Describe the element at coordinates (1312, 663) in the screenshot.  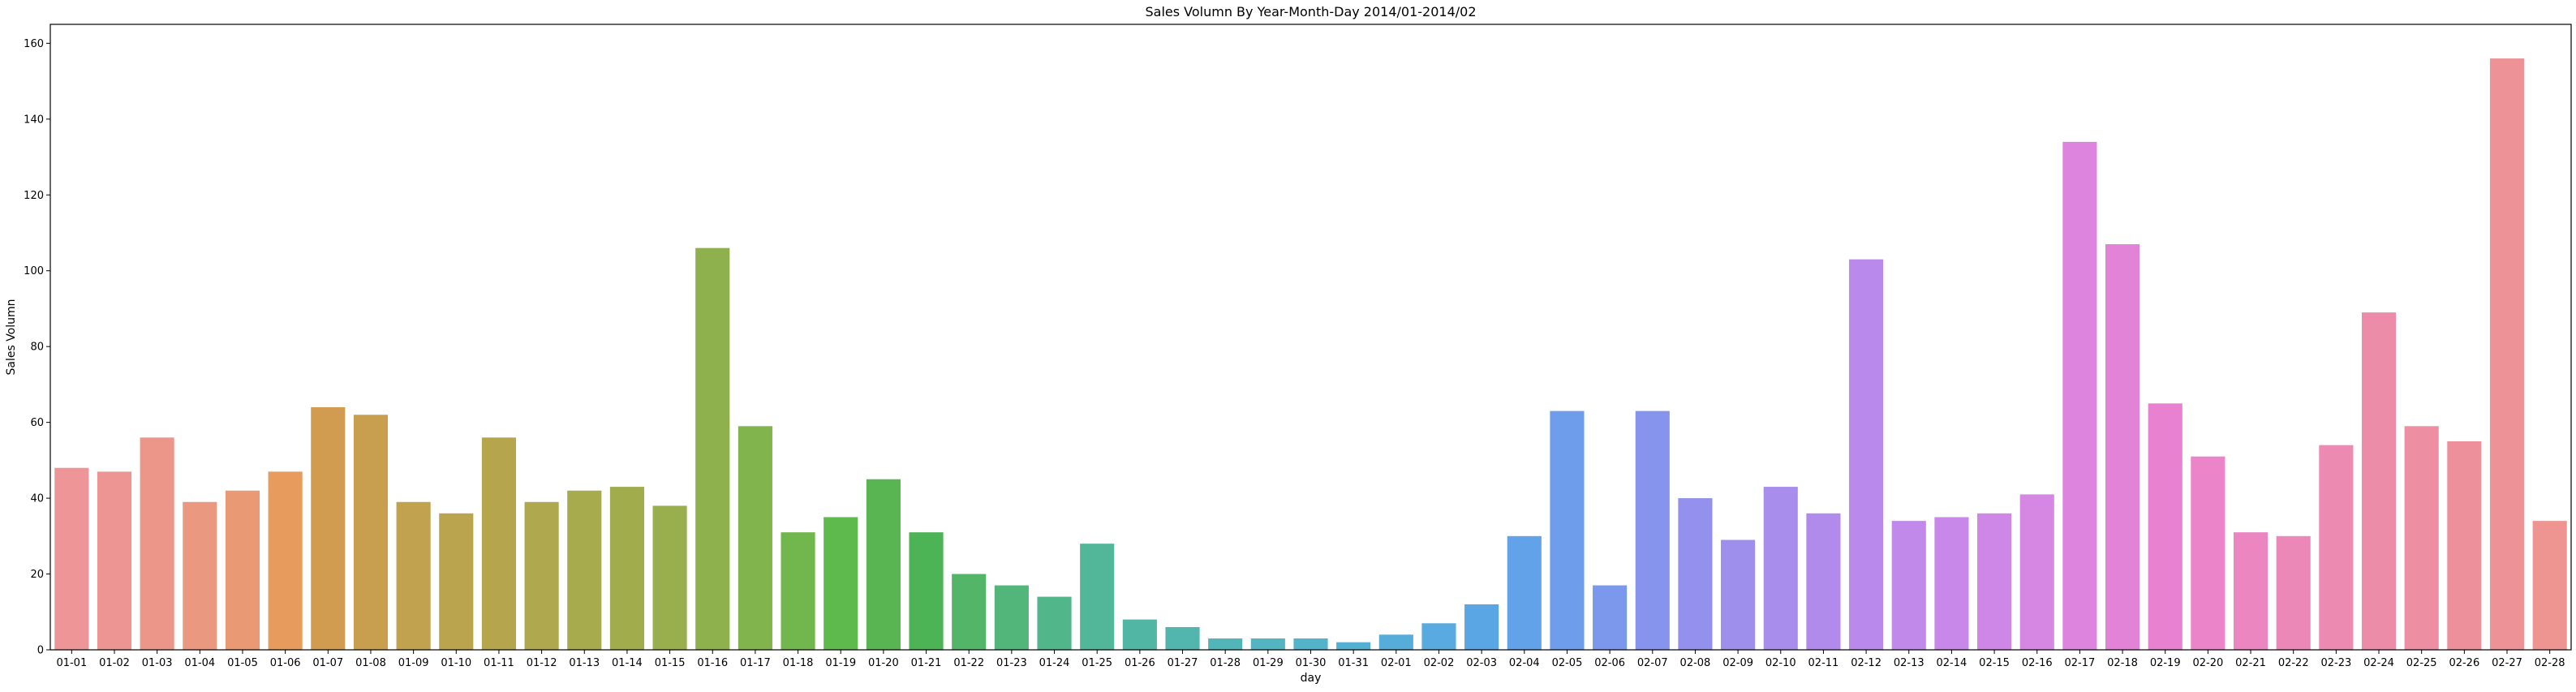
I see `x-tick-label: 01-30` at that location.